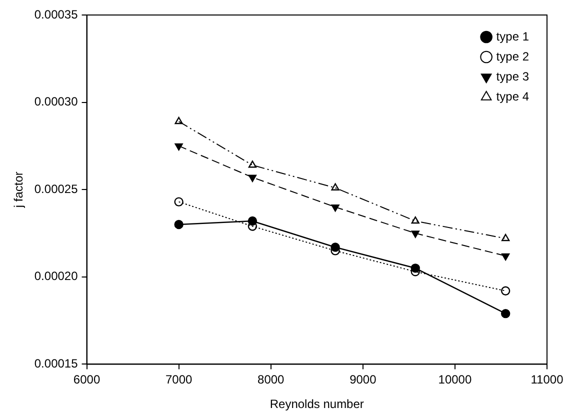  I want to click on x-tick-label: 7000, so click(178, 379).